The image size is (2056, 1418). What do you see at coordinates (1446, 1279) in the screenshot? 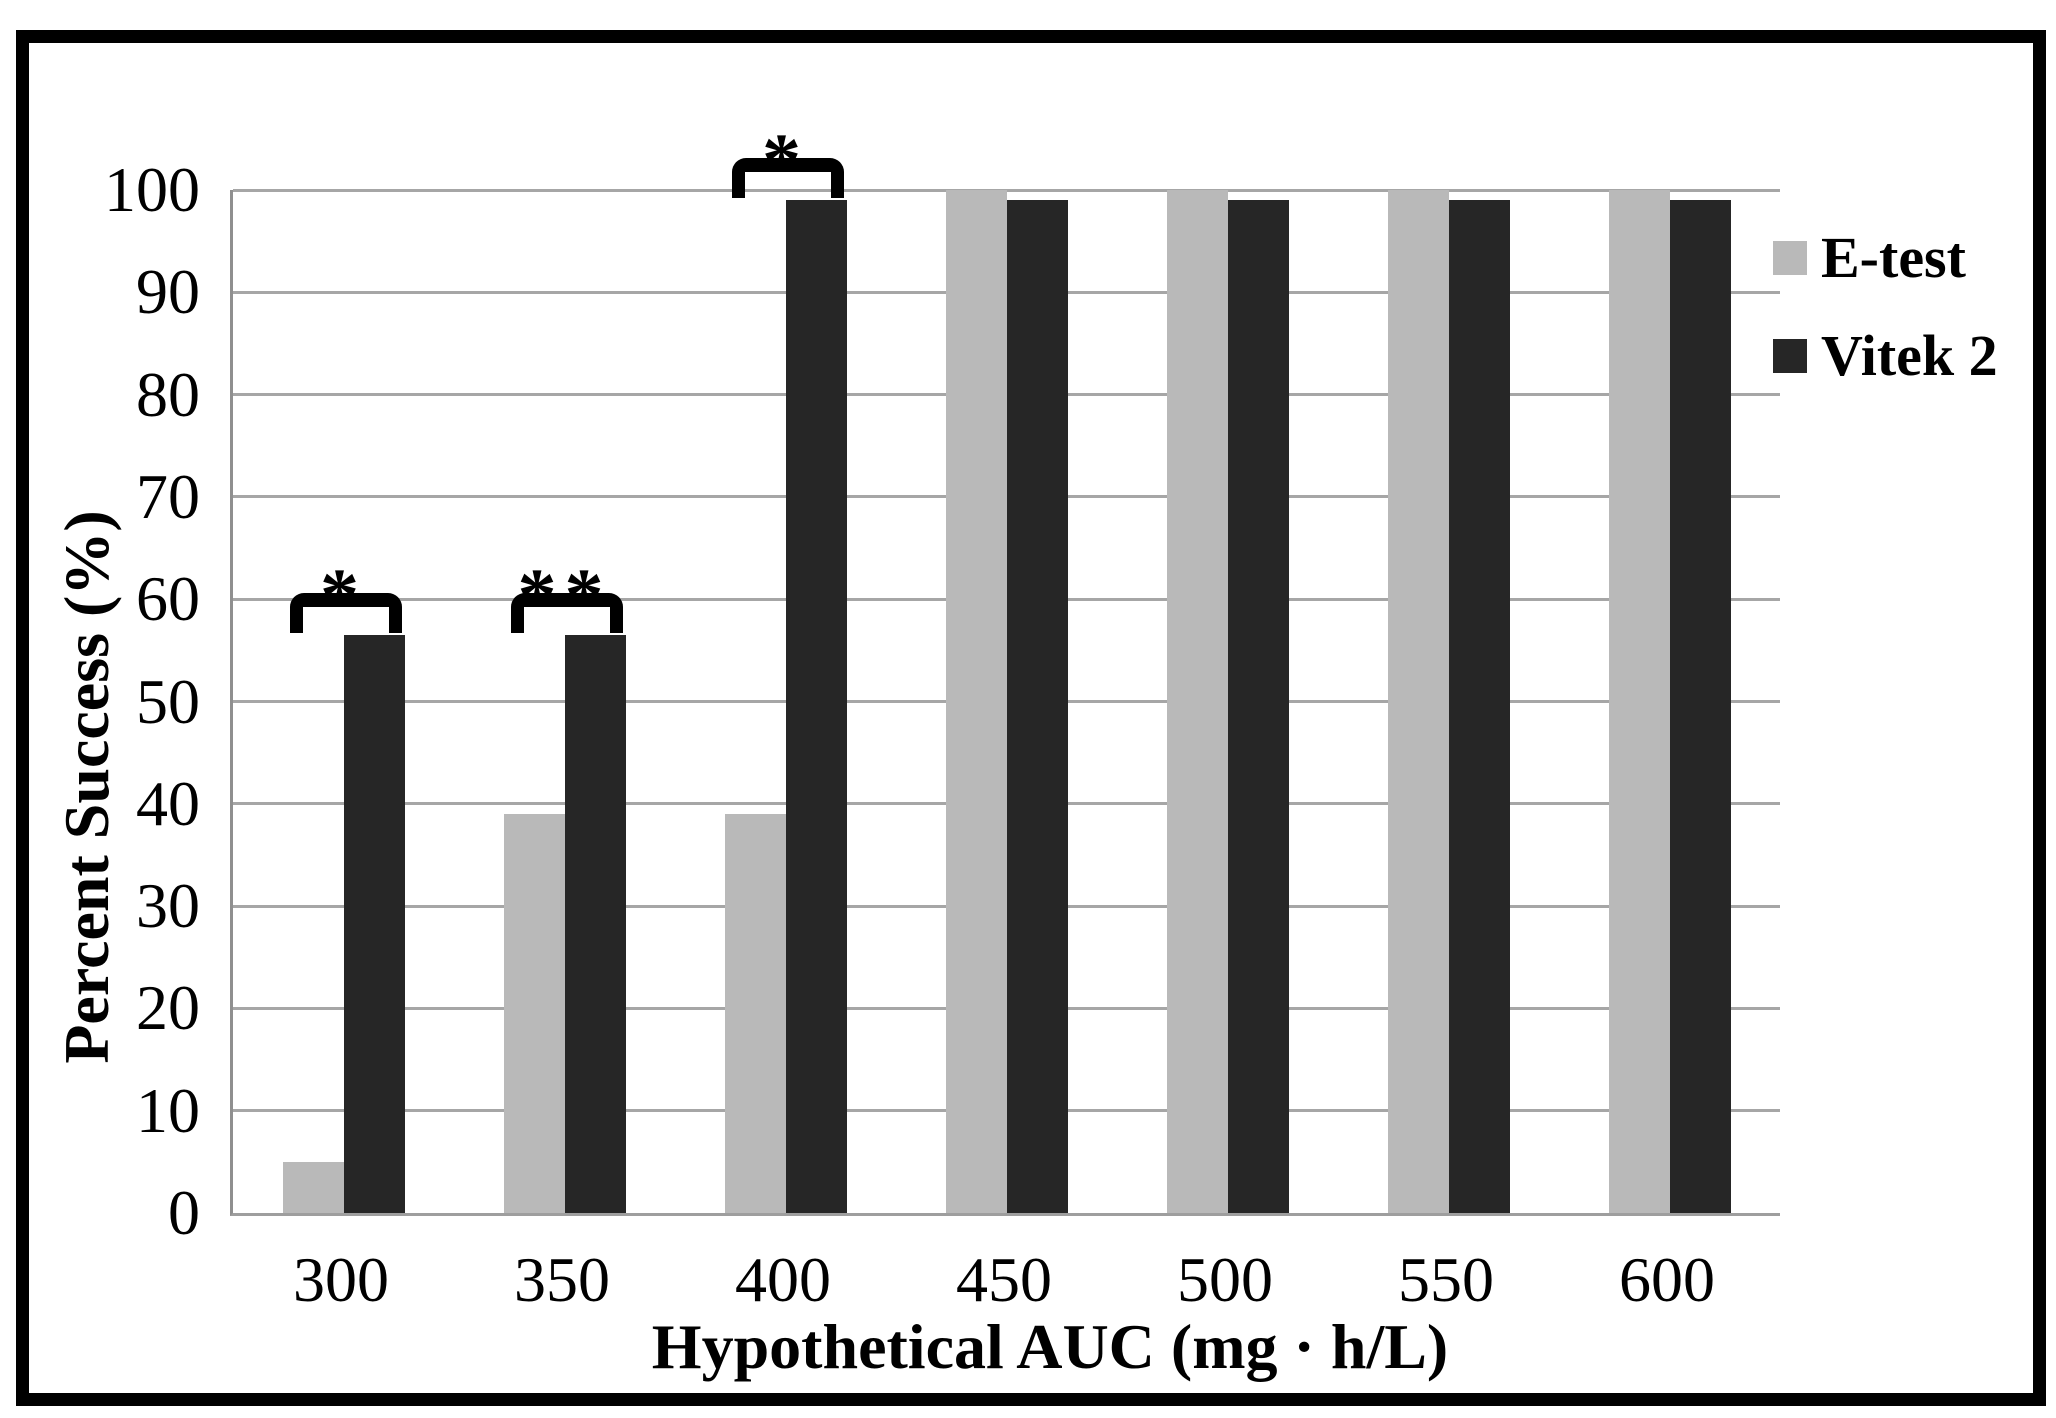
I see `x-tick-label: 550` at bounding box center [1446, 1279].